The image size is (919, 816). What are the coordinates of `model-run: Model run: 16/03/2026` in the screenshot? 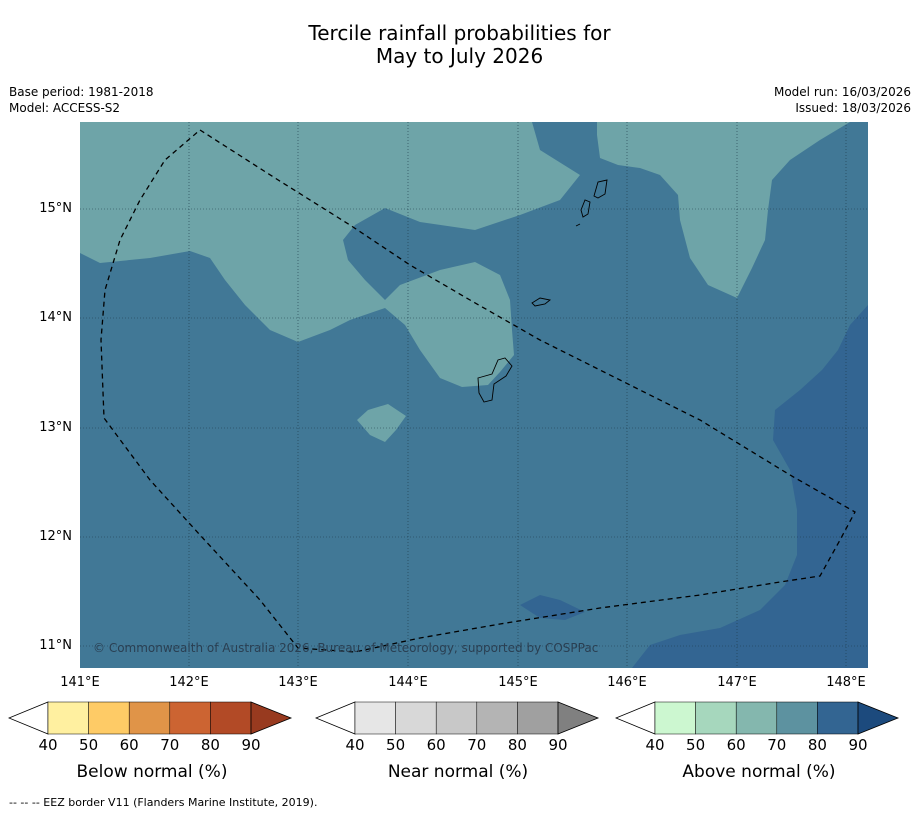 It's located at (842, 92).